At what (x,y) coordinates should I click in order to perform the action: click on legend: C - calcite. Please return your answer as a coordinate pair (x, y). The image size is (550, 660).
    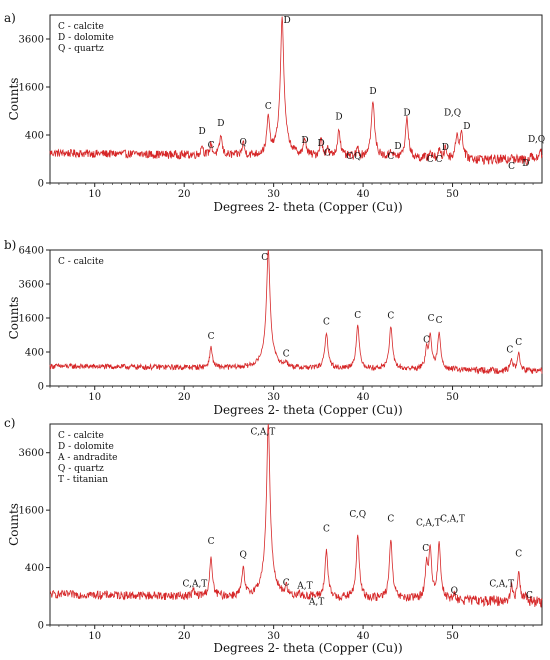
    Looking at the image, I should click on (81, 262).